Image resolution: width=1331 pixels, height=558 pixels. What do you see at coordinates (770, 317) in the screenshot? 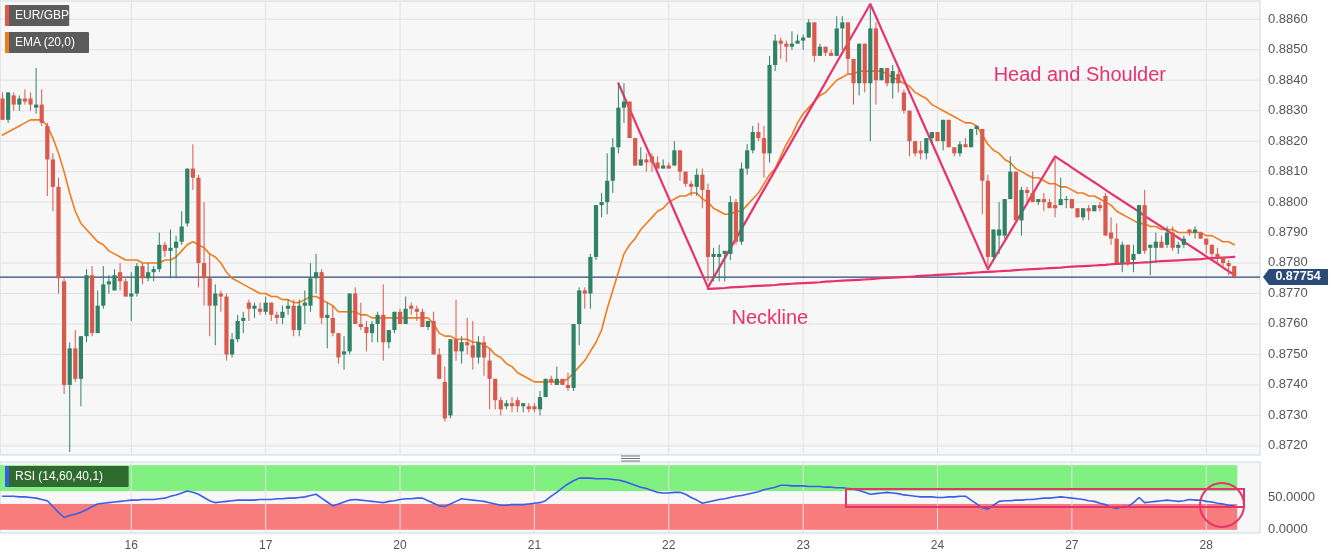
I see `annotation: Neckline` at bounding box center [770, 317].